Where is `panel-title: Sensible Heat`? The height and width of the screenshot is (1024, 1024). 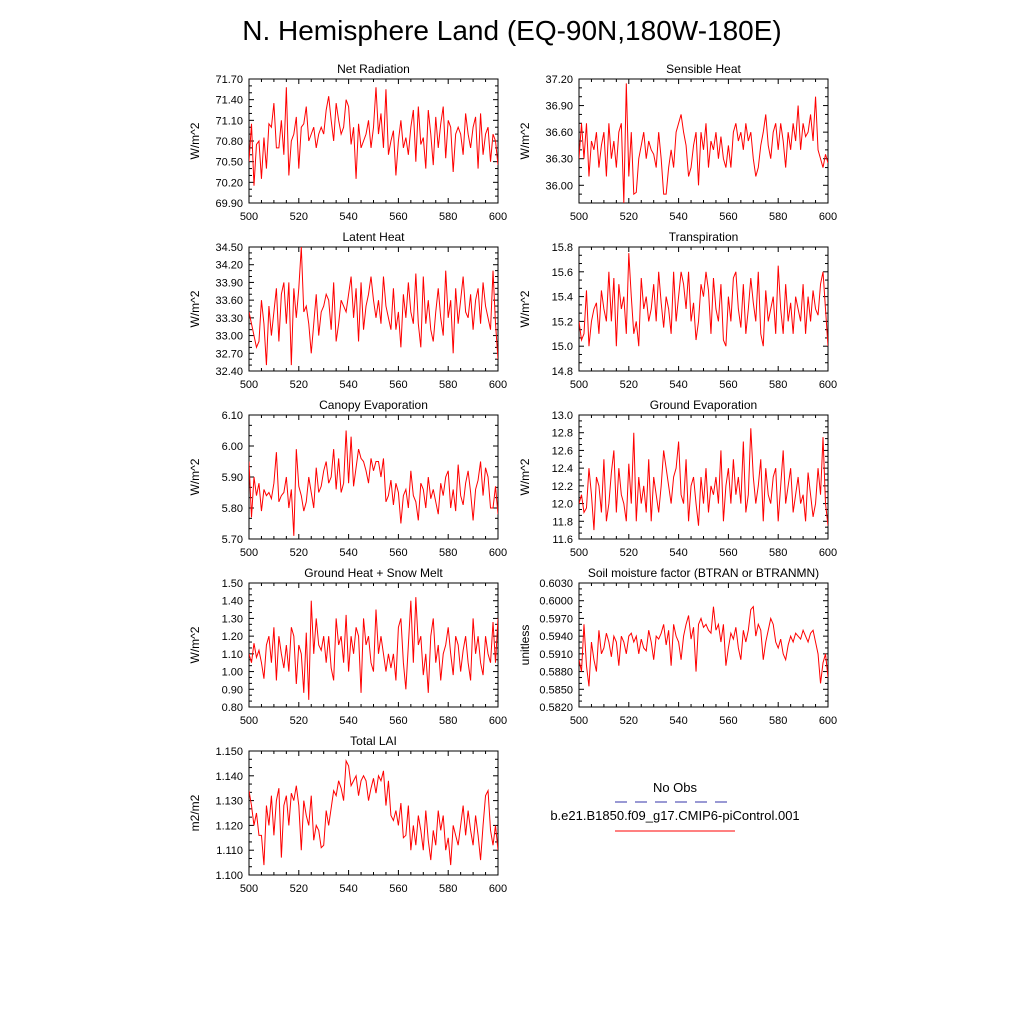 panel-title: Sensible Heat is located at coordinates (703, 69).